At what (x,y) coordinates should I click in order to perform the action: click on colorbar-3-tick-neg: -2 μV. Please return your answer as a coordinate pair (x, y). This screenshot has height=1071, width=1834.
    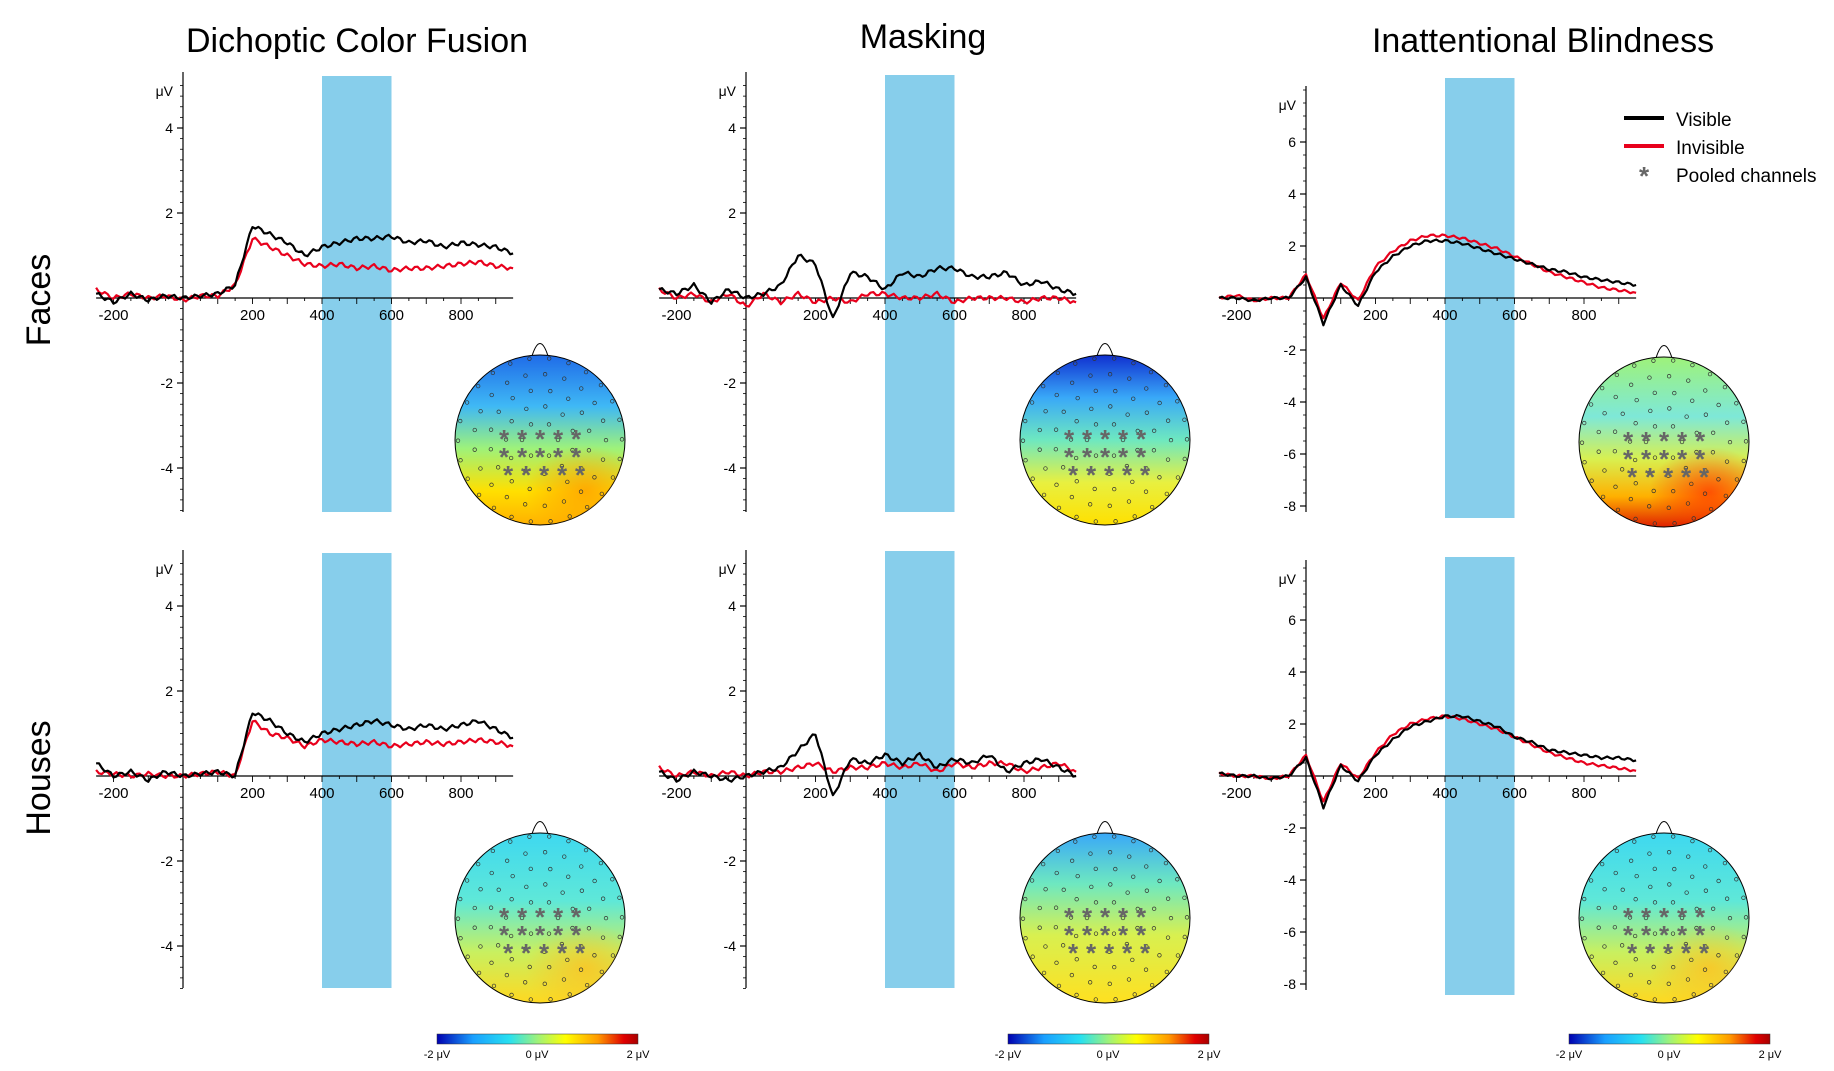
    Looking at the image, I should click on (1569, 1055).